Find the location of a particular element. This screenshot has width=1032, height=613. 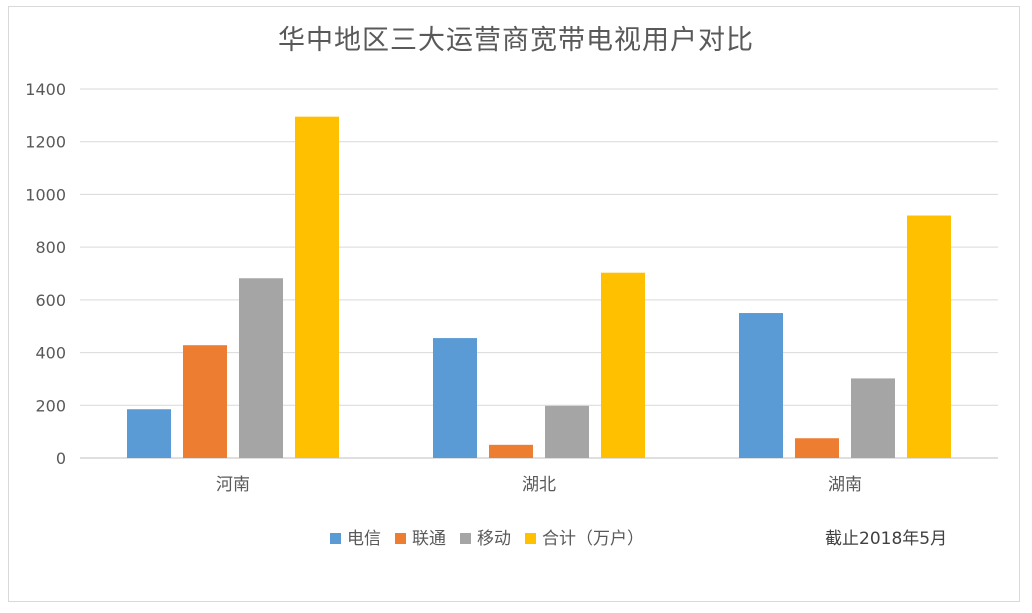

bar-移动-河南 is located at coordinates (261, 368).